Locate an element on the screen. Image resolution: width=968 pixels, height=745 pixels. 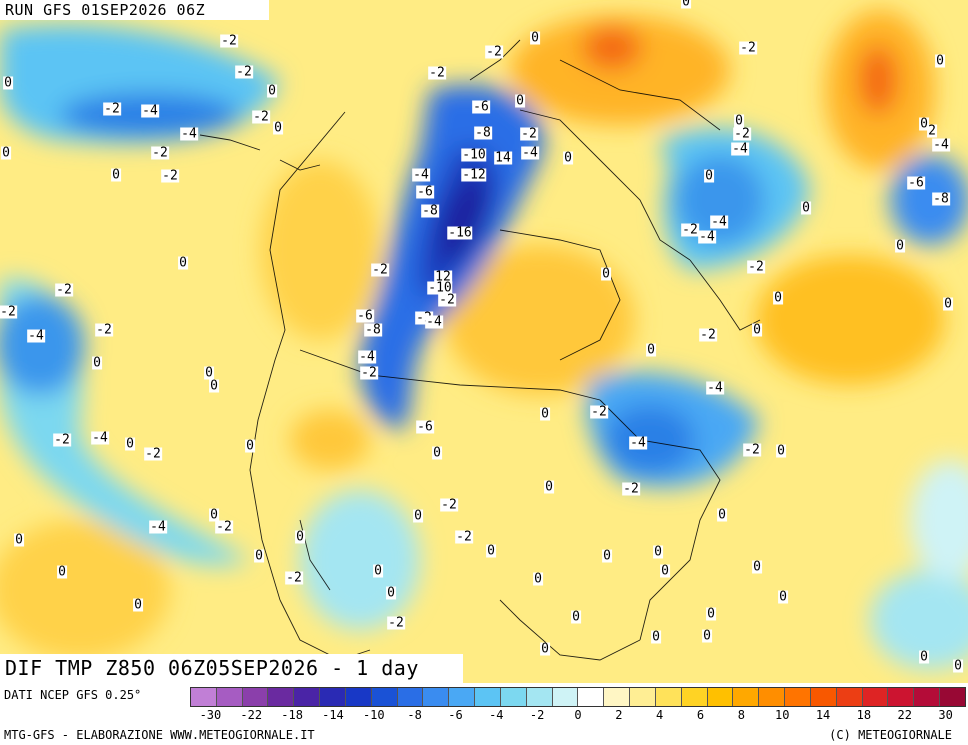
scale-tick-label: -8 is located at coordinates (414, 715).